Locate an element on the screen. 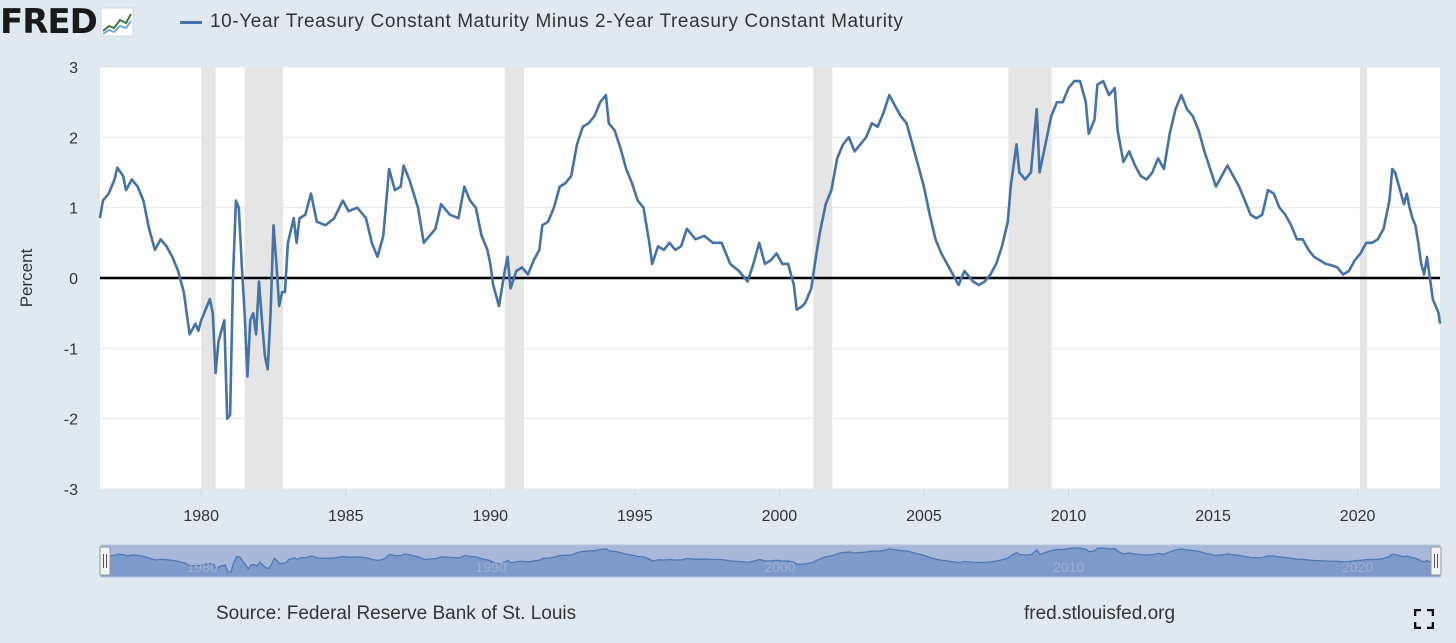  navigator-handle-left is located at coordinates (105, 561).